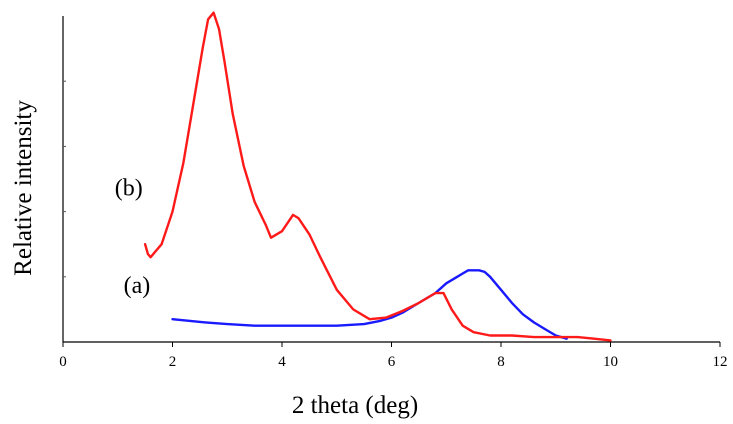 The width and height of the screenshot is (733, 424). Describe the element at coordinates (610, 362) in the screenshot. I see `x-tick-label-5: 10` at that location.